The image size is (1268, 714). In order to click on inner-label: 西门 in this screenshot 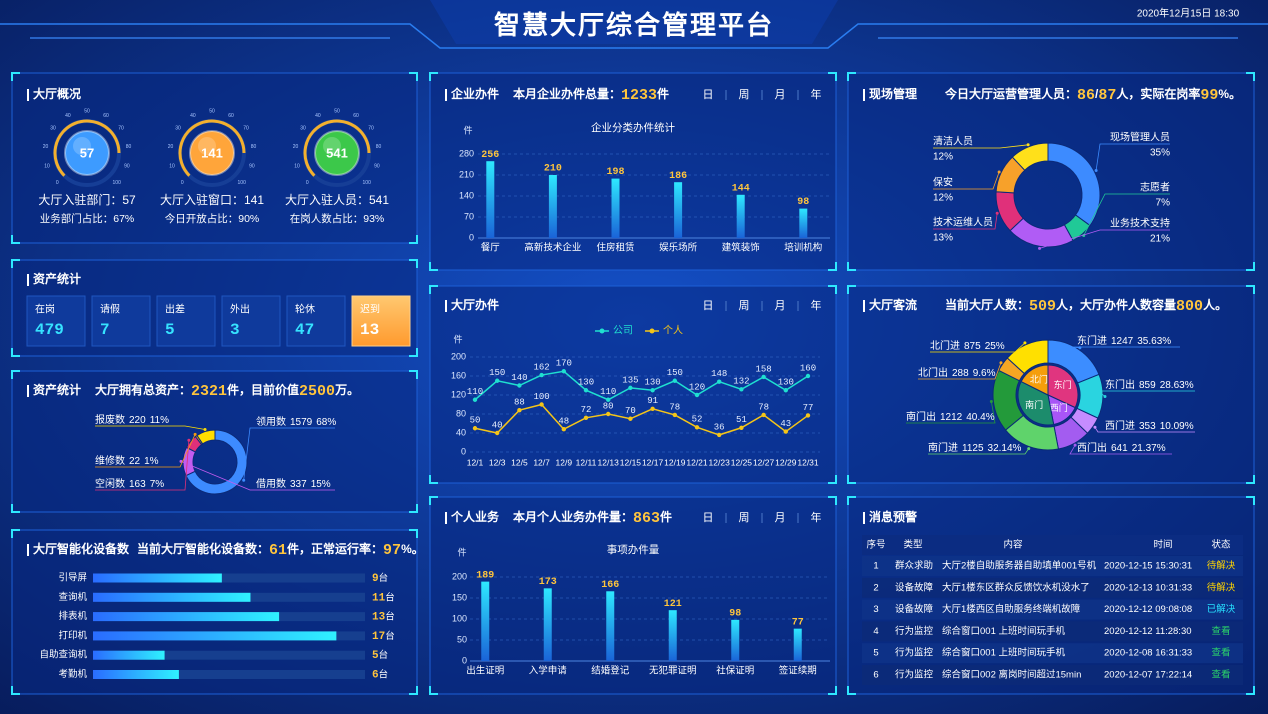, I will do `click(1059, 407)`.